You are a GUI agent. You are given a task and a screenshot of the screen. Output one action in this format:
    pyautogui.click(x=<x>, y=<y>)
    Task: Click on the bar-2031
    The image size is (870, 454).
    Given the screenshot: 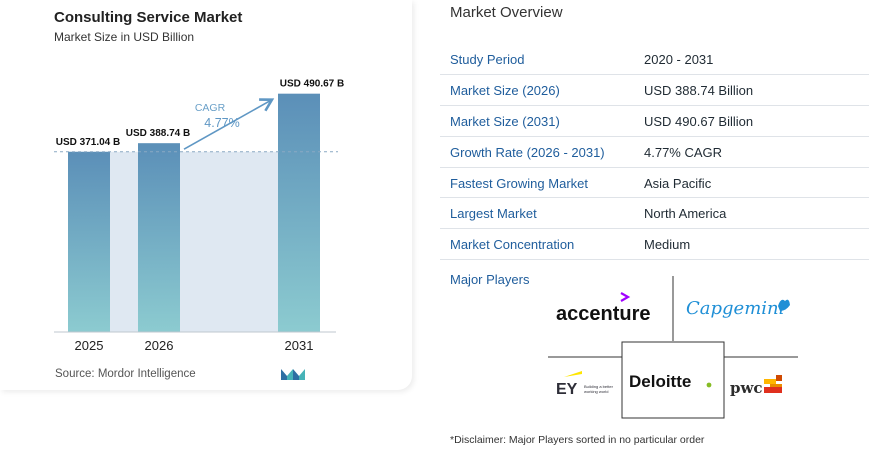 What is the action you would take?
    pyautogui.click(x=299, y=213)
    